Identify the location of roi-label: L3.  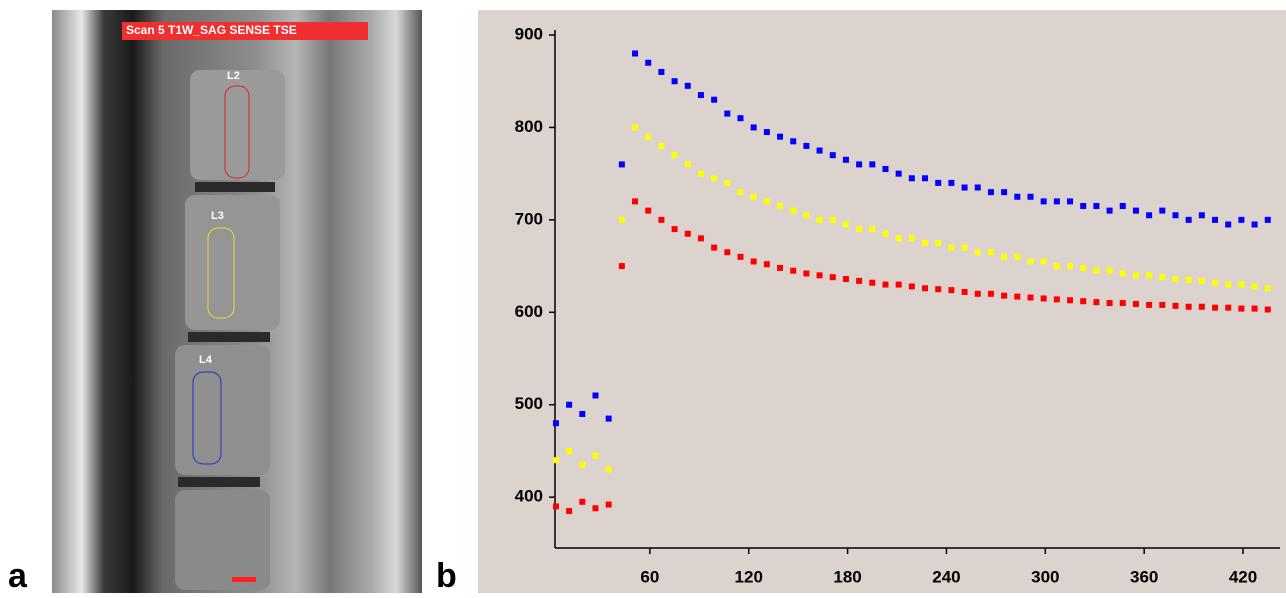
(217, 216).